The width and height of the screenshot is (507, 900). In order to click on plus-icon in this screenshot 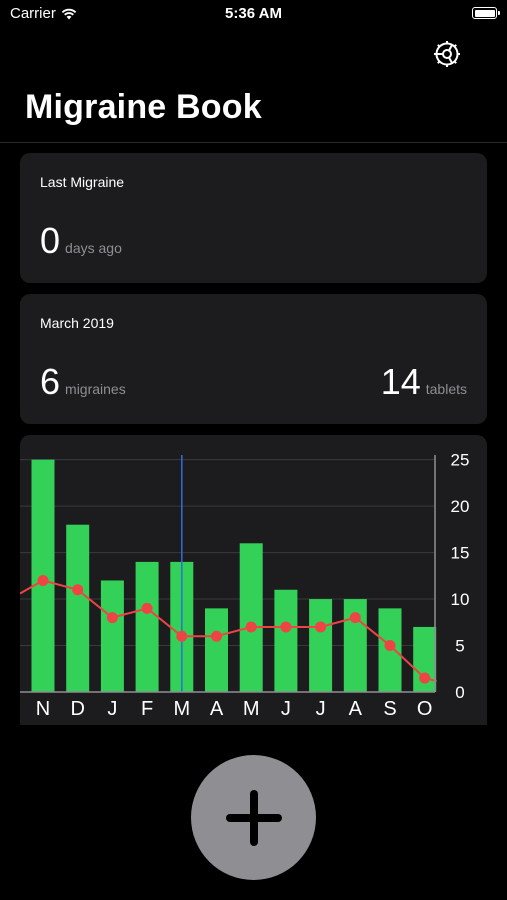, I will do `click(253, 817)`.